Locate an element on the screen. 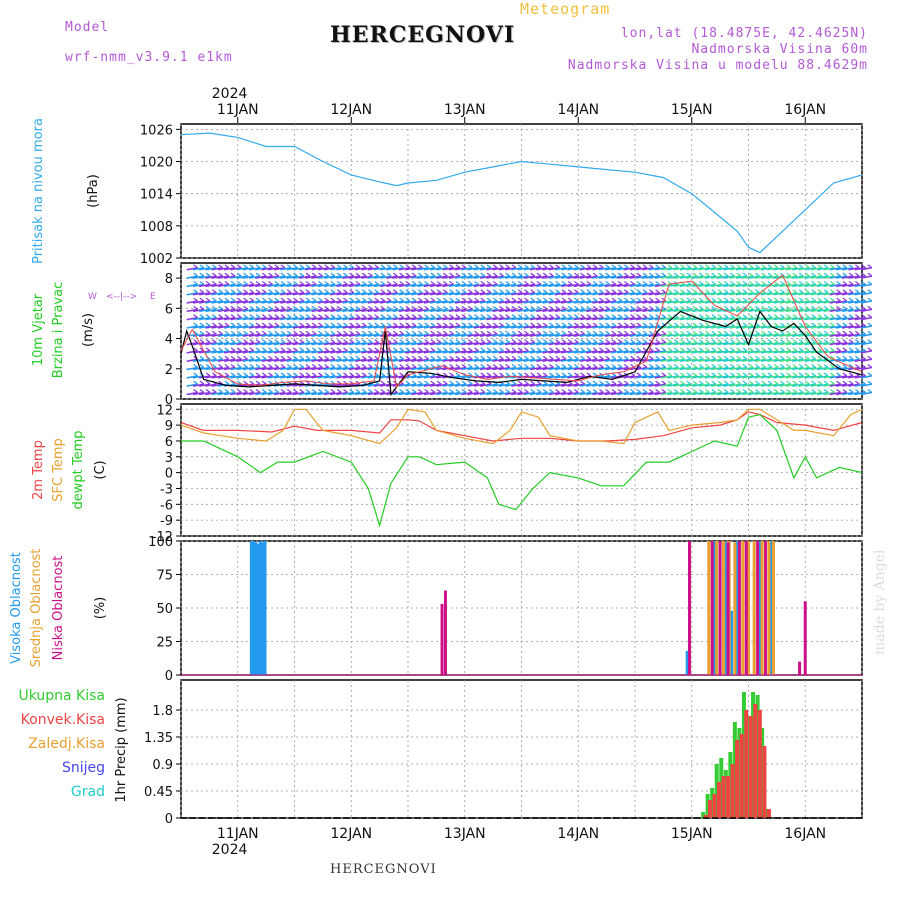  precip-legend-item: Konvek.Kisa is located at coordinates (63, 720).